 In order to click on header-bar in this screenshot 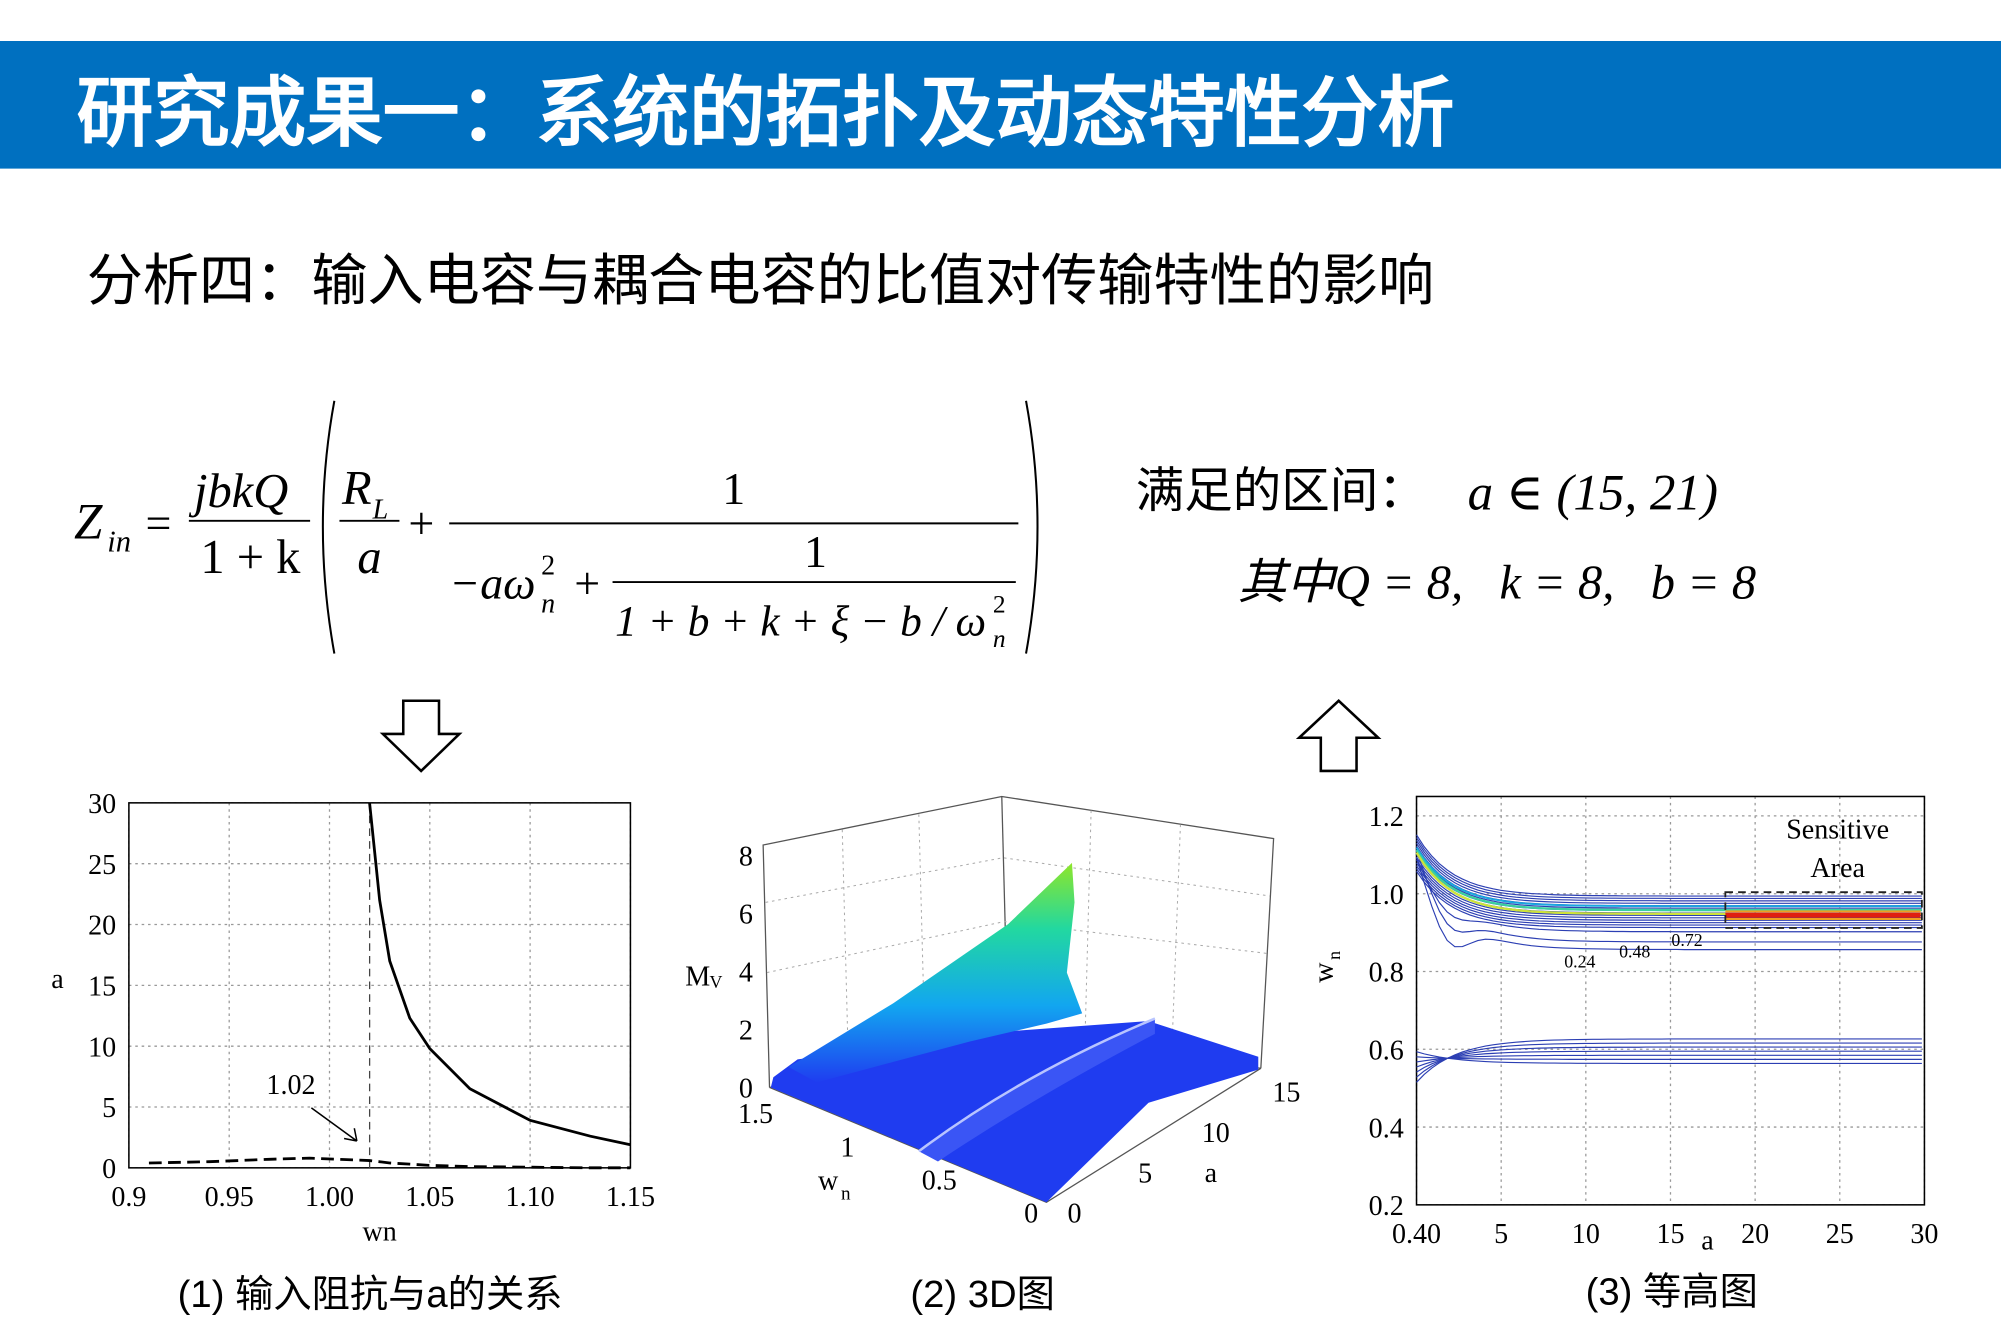, I will do `click(1000, 104)`.